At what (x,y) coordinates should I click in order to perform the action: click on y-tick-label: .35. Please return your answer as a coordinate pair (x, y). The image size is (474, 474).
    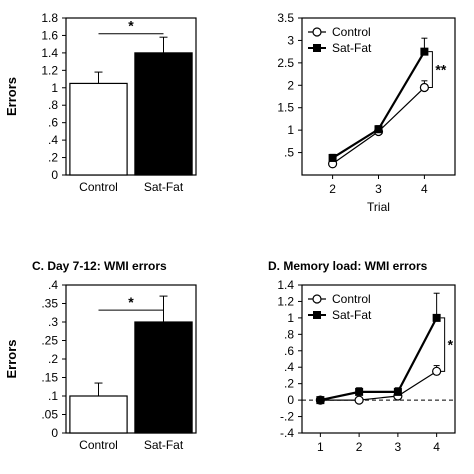
    Looking at the image, I should click on (49, 304).